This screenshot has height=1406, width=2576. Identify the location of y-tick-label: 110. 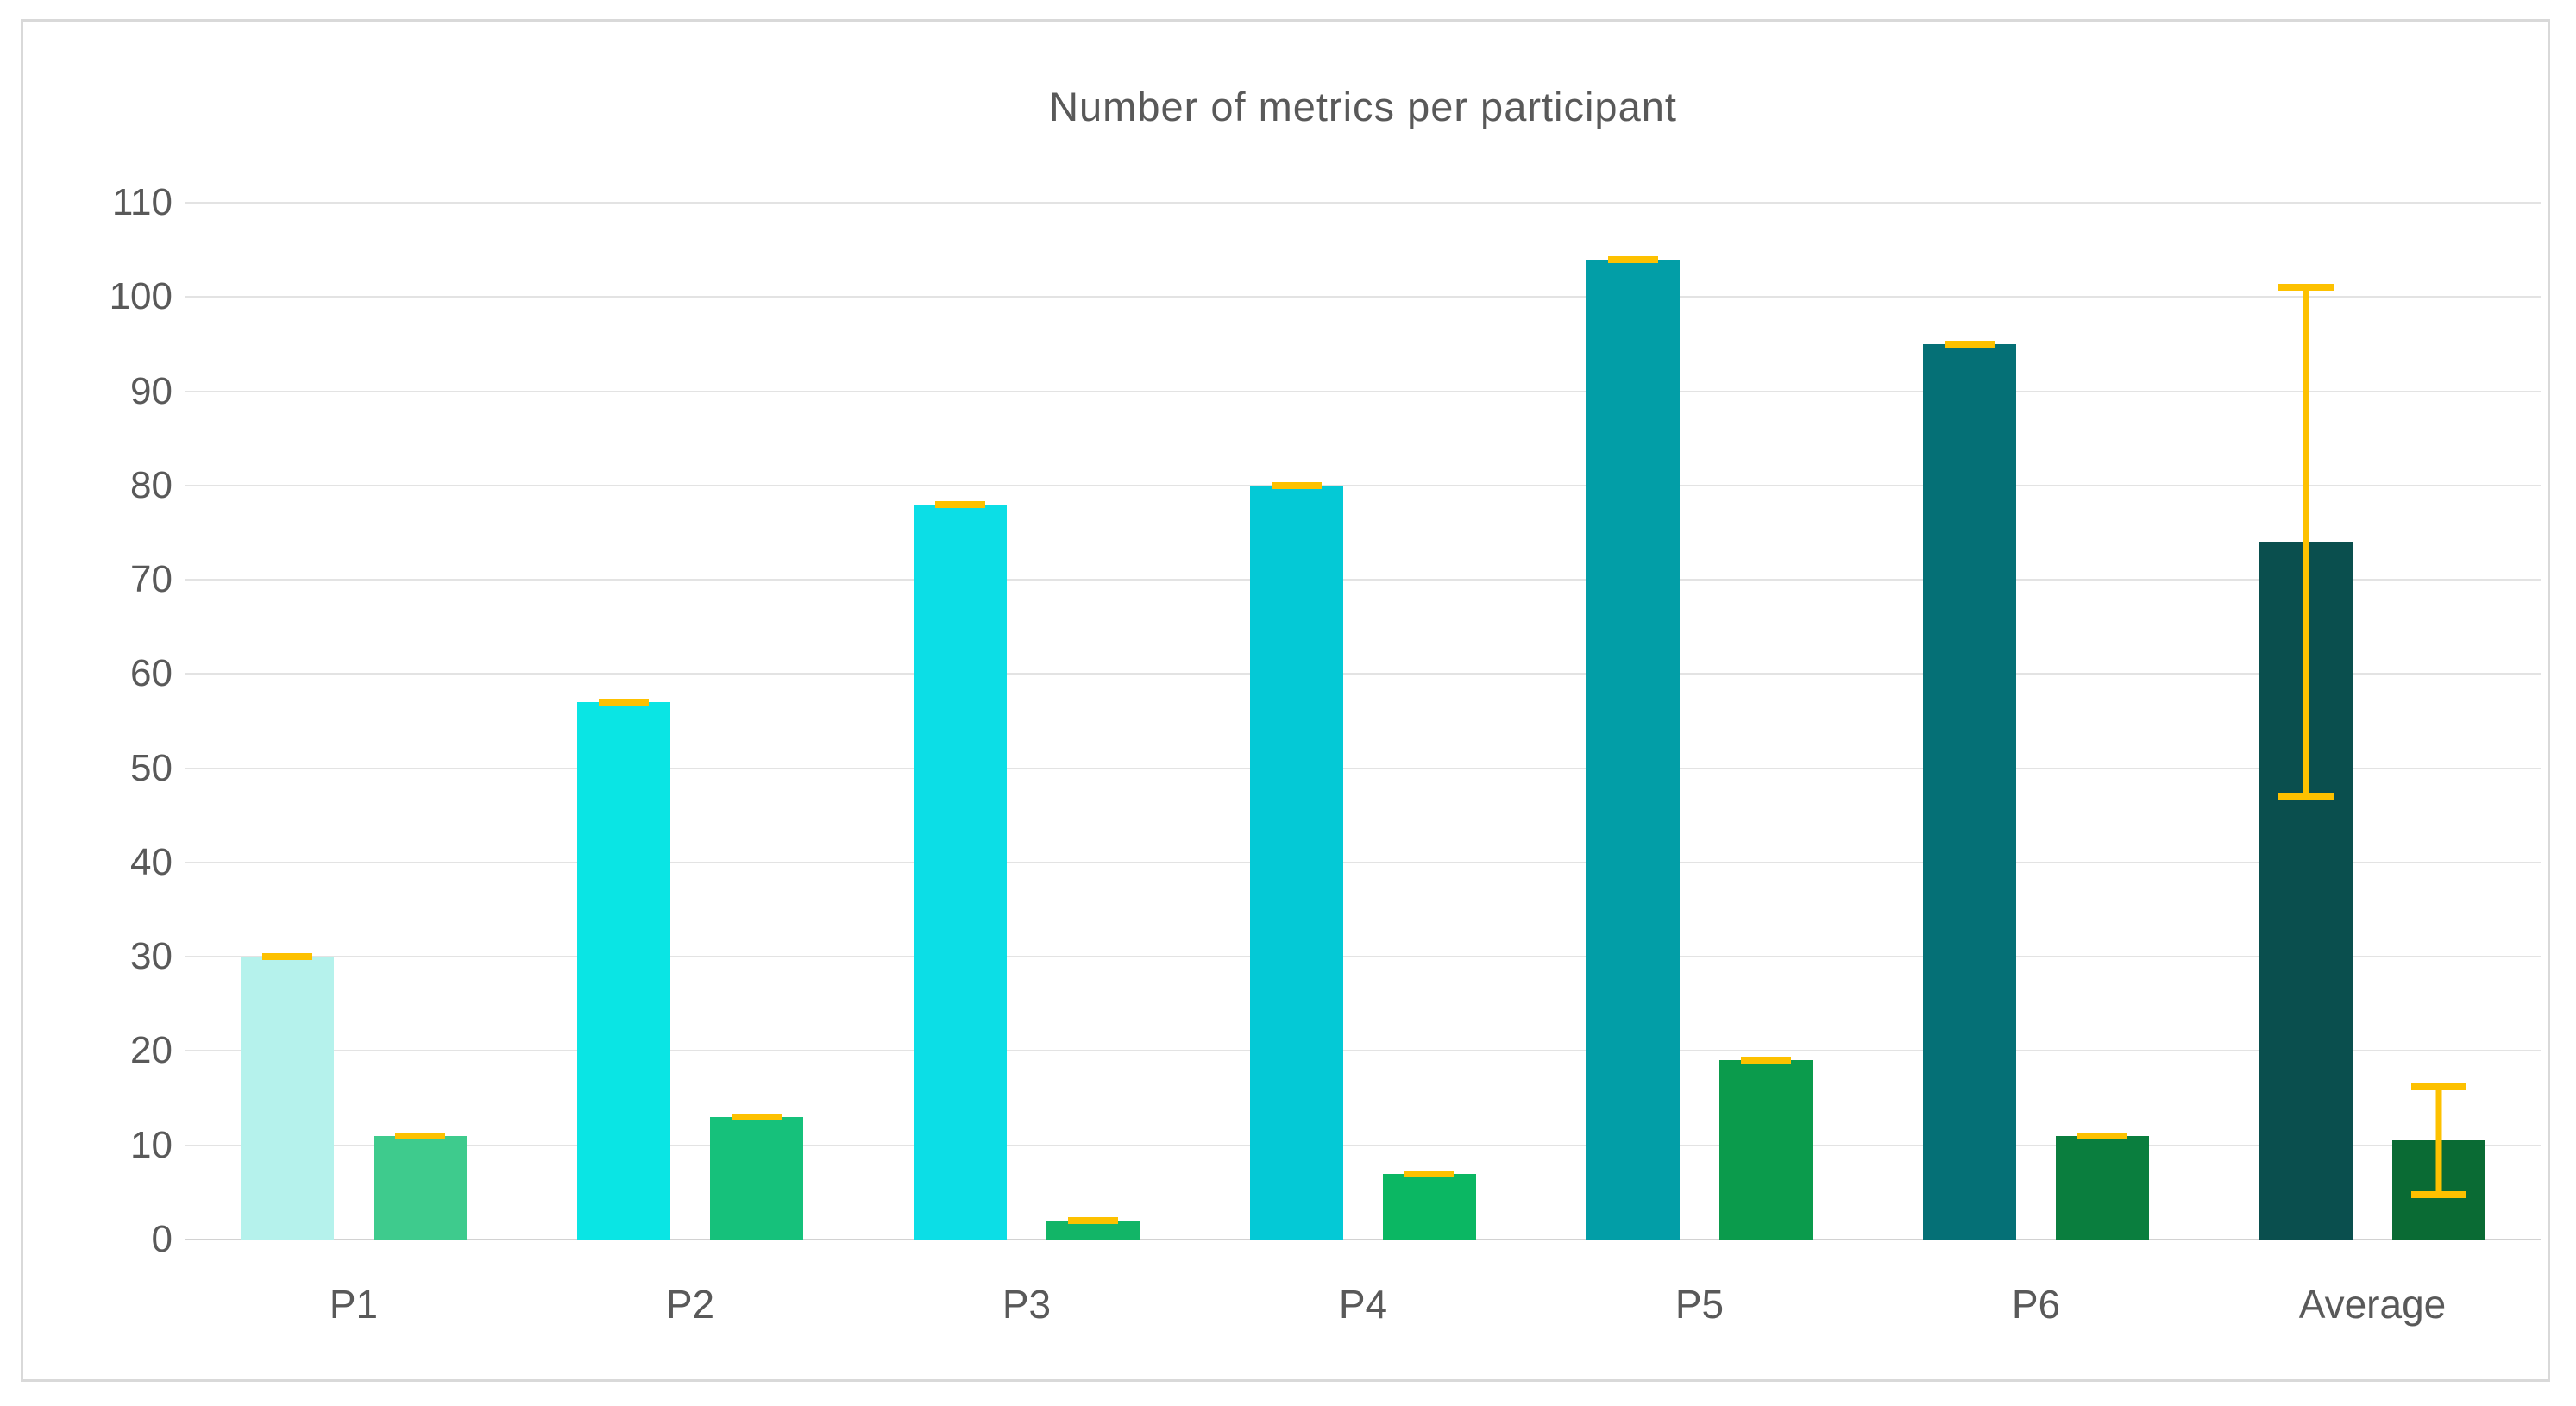
(142, 202).